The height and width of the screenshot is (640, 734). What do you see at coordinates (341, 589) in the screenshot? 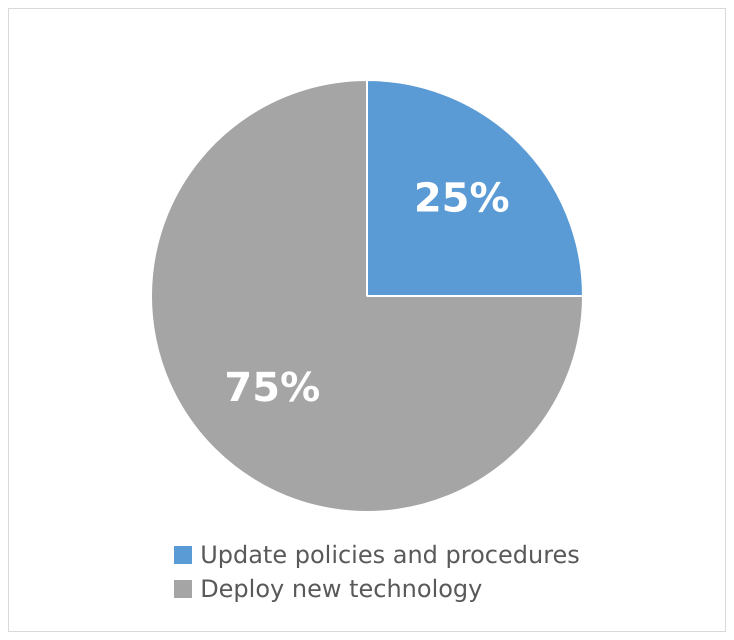
I see `legend-label: Deploy new technology` at bounding box center [341, 589].